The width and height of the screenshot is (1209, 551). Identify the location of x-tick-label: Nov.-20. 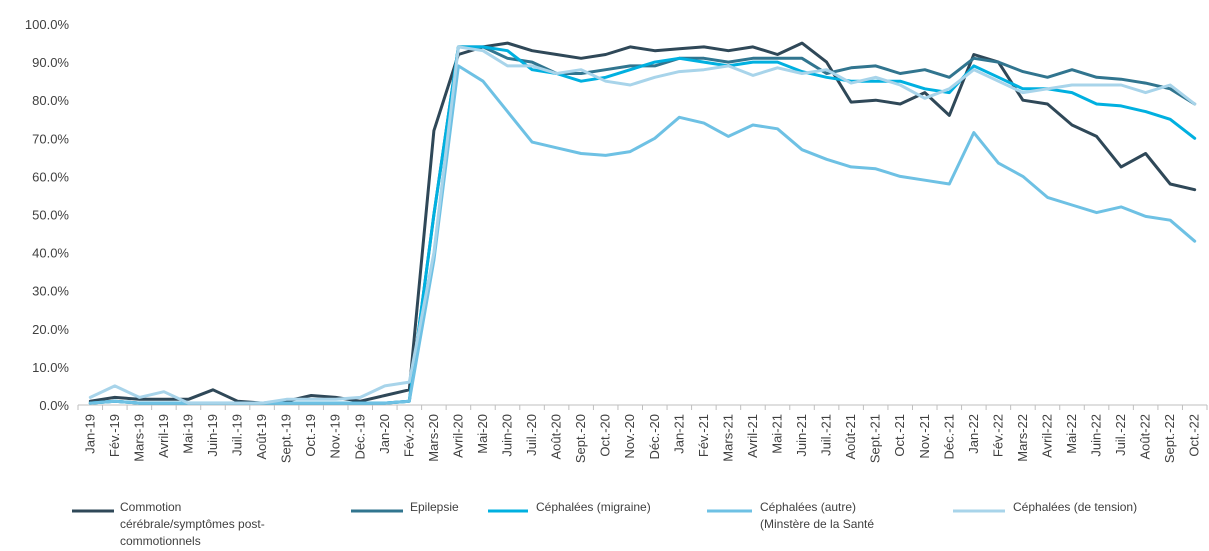
(629, 436).